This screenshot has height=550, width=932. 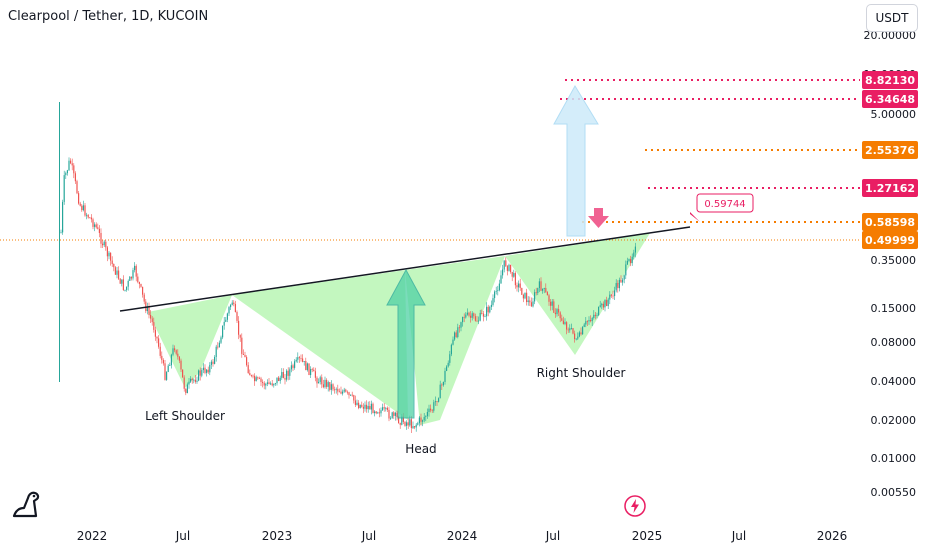 What do you see at coordinates (738, 536) in the screenshot?
I see `x-tick-label: Jul` at bounding box center [738, 536].